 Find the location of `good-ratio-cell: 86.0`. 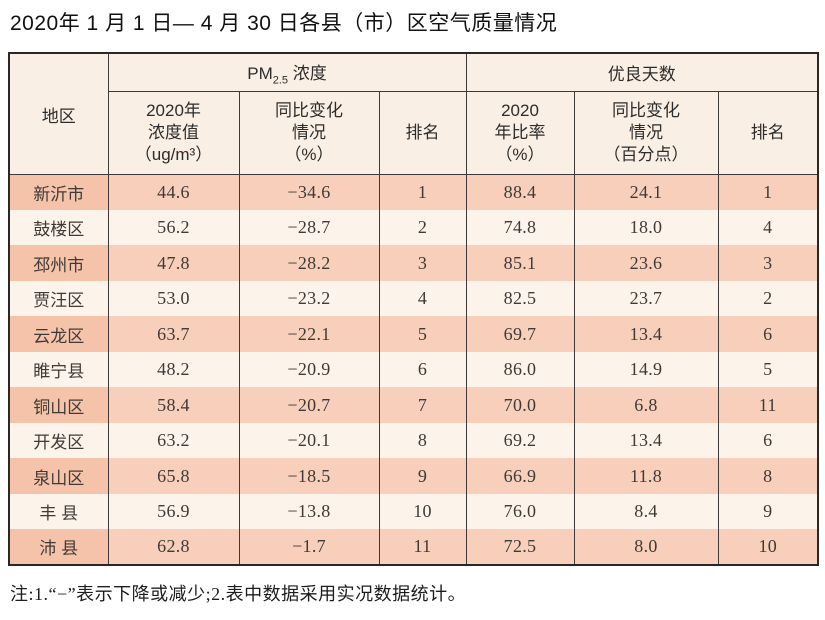

good-ratio-cell: 86.0 is located at coordinates (520, 369).